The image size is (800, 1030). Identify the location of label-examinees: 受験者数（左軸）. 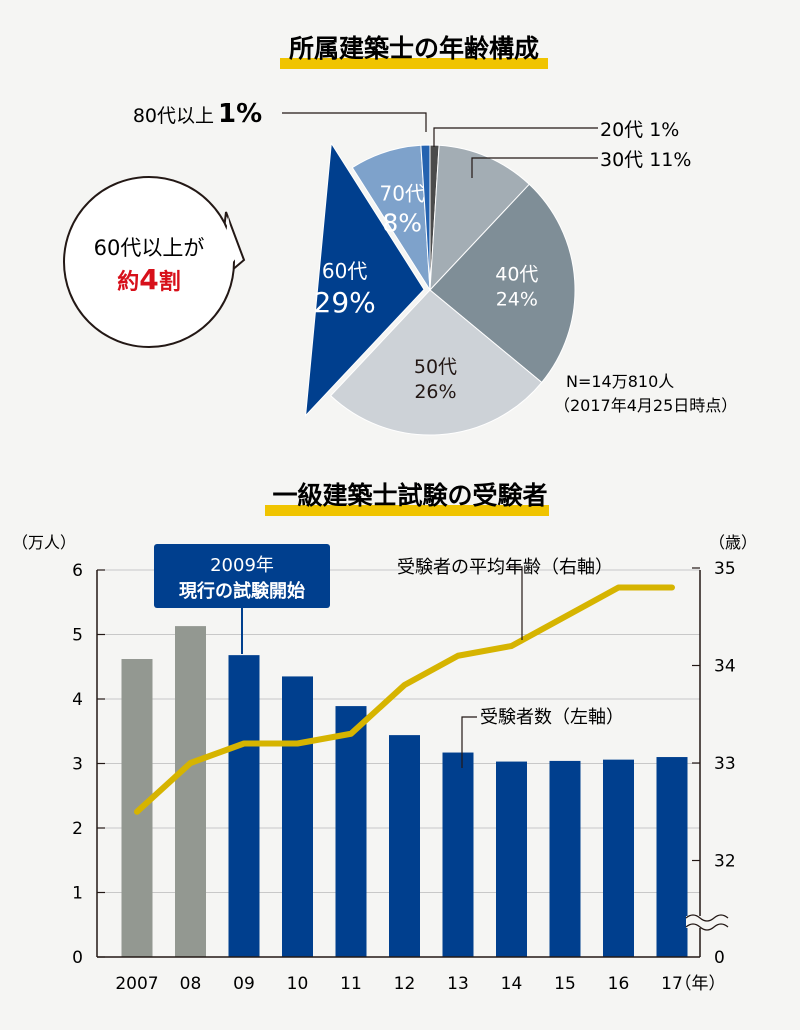
(542, 737).